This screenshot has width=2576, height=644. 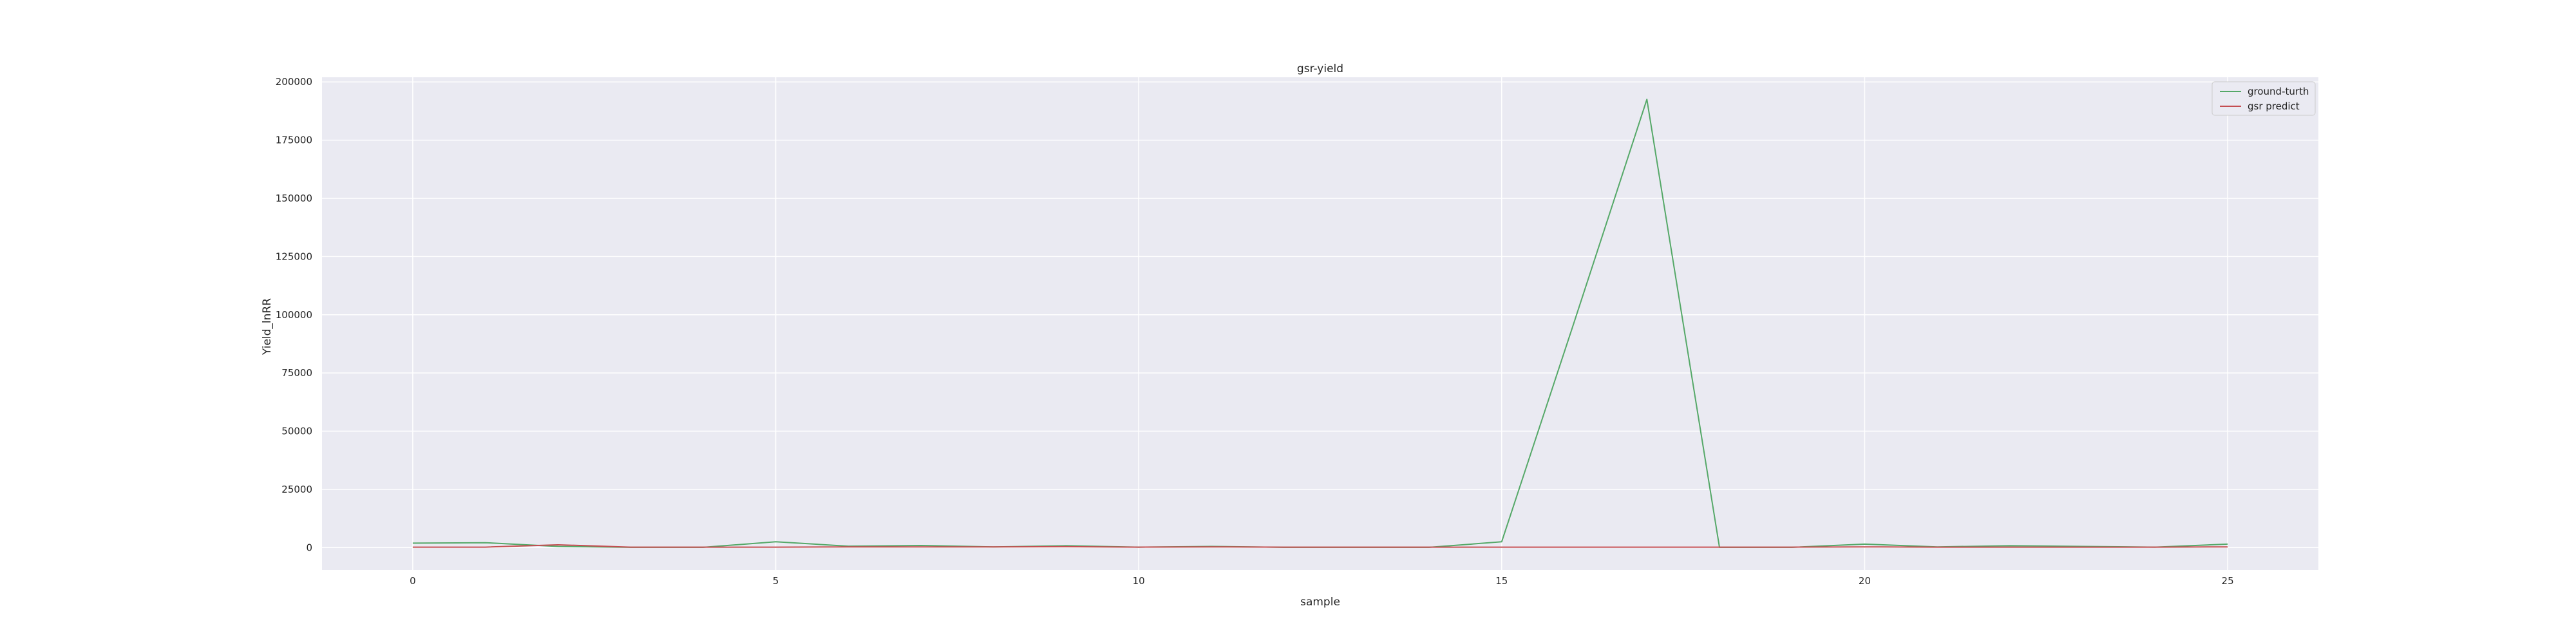 What do you see at coordinates (296, 490) in the screenshot?
I see `y-tick-label: 25000` at bounding box center [296, 490].